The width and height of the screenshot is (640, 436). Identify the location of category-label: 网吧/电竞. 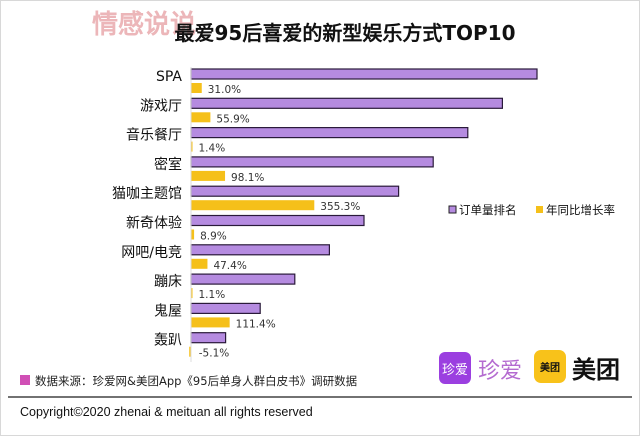
(151, 252).